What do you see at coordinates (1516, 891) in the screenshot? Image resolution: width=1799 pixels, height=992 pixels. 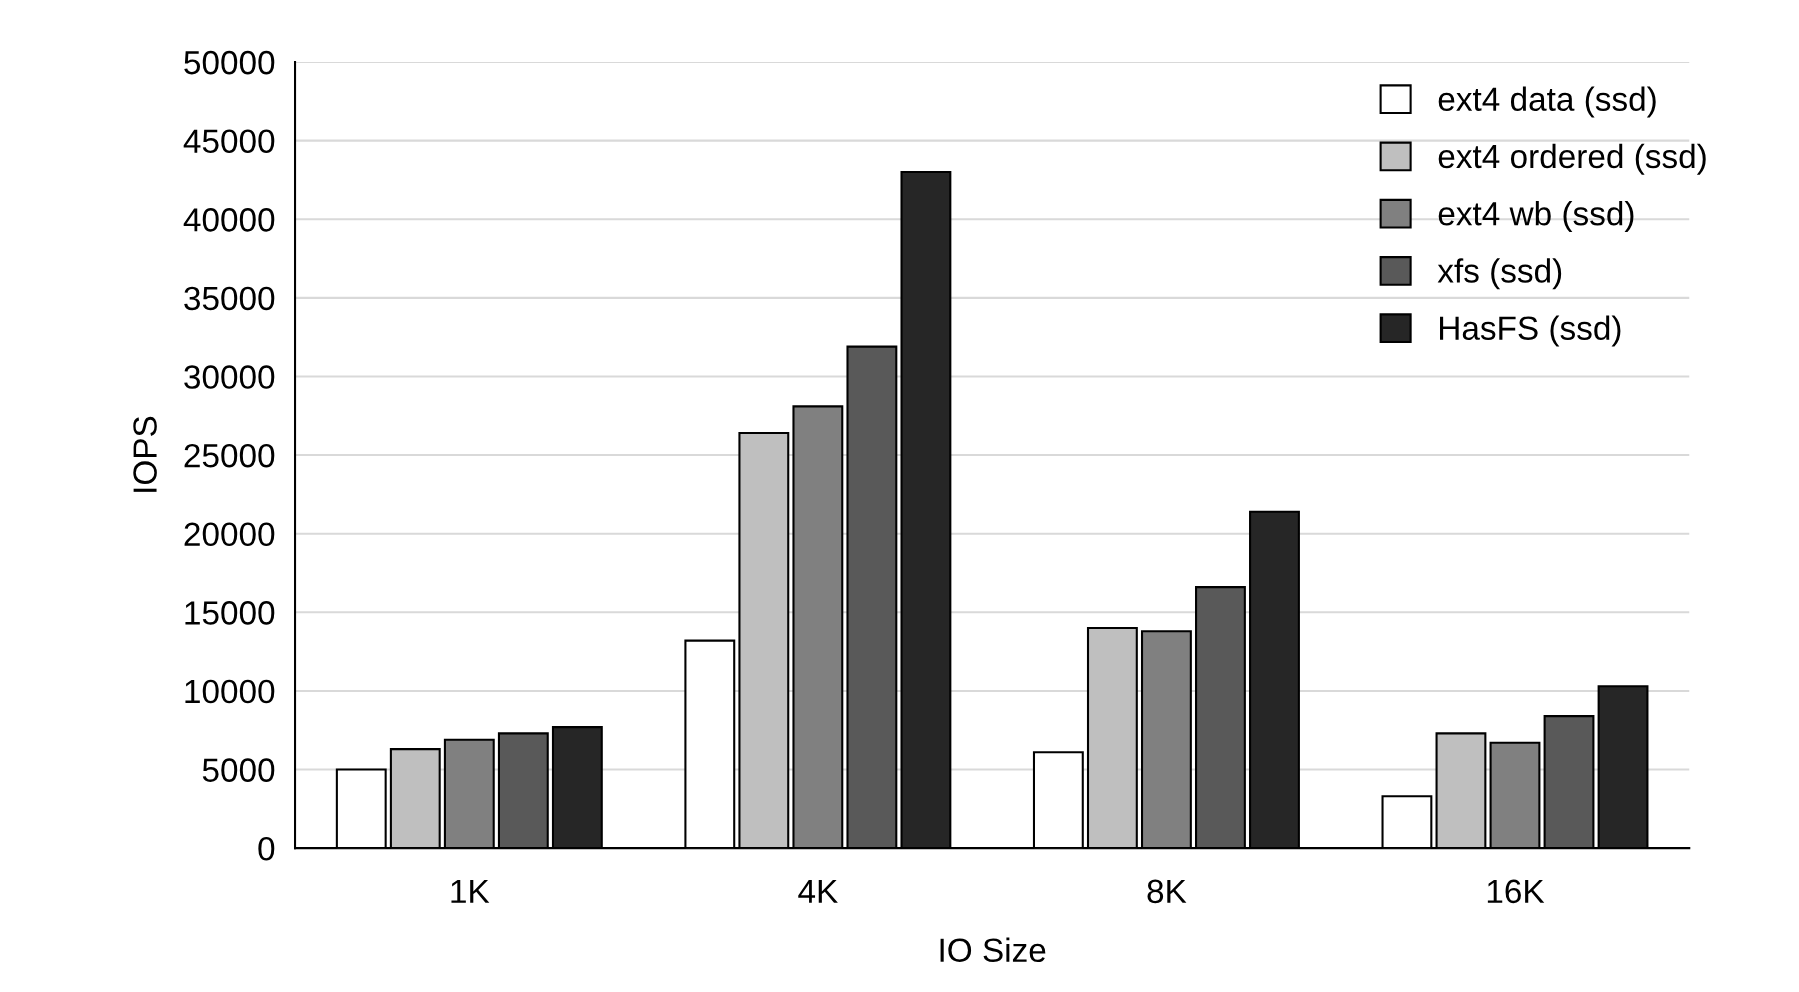 I see `x-tick-label: 16K` at bounding box center [1516, 891].